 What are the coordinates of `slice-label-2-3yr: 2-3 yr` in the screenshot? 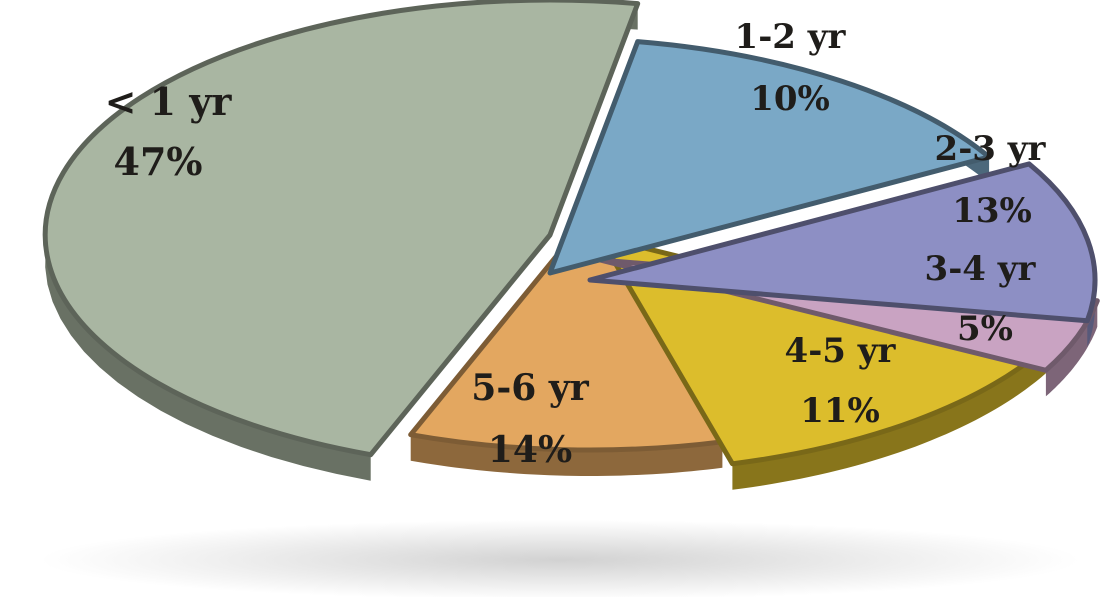 It's located at (991, 149).